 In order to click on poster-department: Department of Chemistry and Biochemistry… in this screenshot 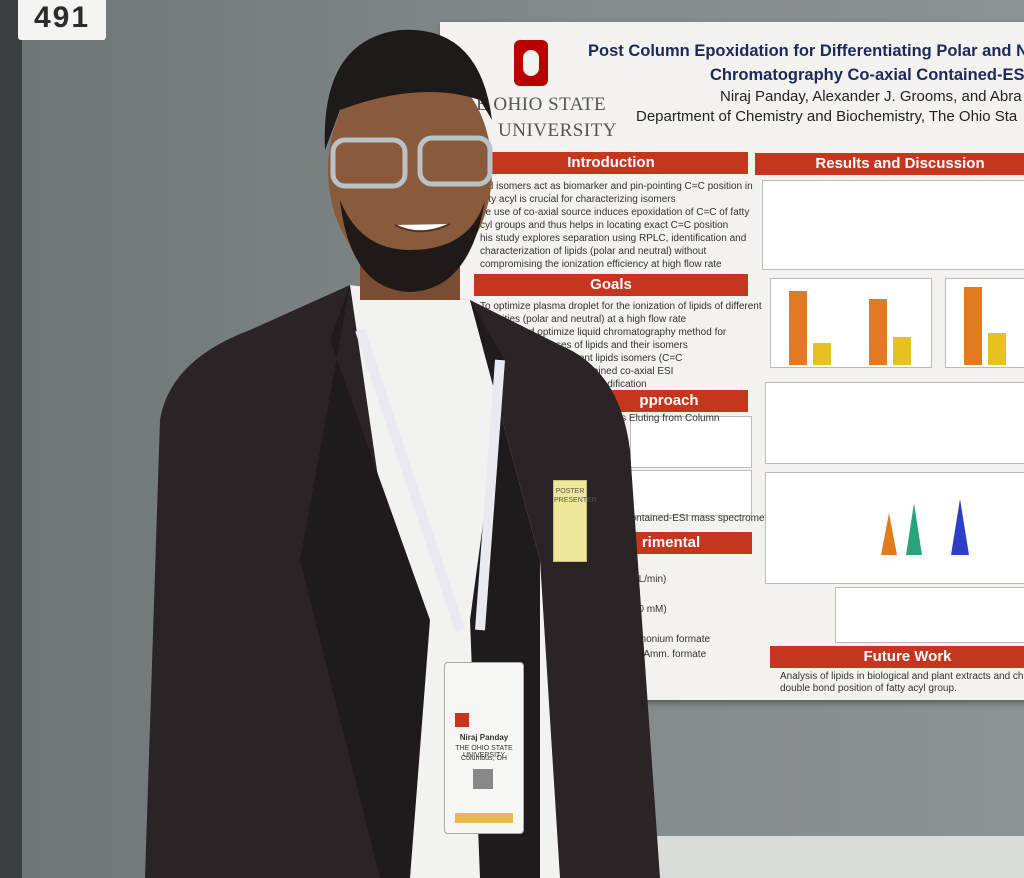, I will do `click(827, 116)`.